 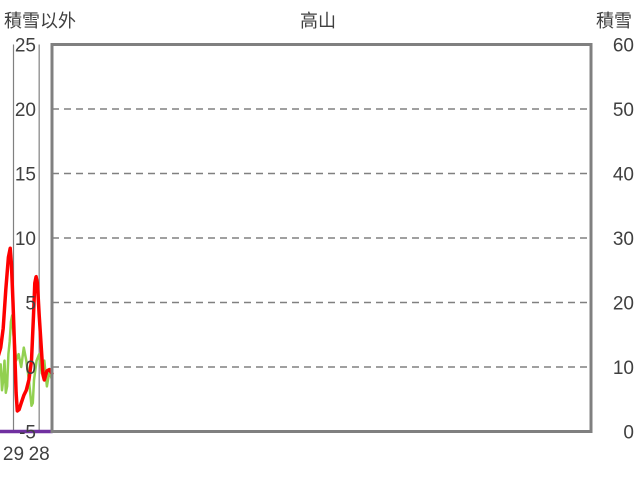 I want to click on y-left-tick: 5, so click(x=30, y=304).